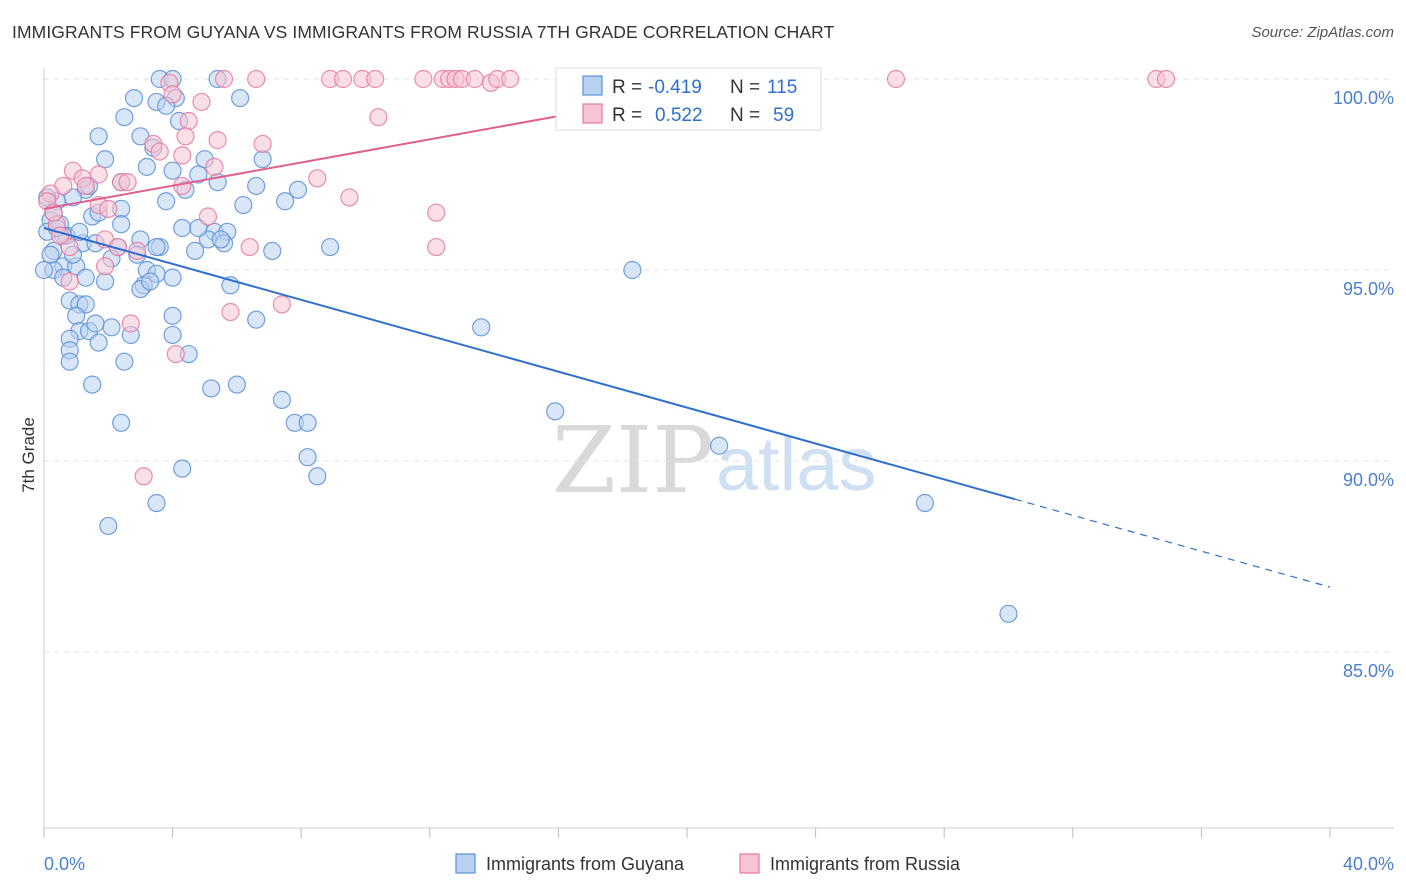  I want to click on watermark-atlas: atlas, so click(796, 464).